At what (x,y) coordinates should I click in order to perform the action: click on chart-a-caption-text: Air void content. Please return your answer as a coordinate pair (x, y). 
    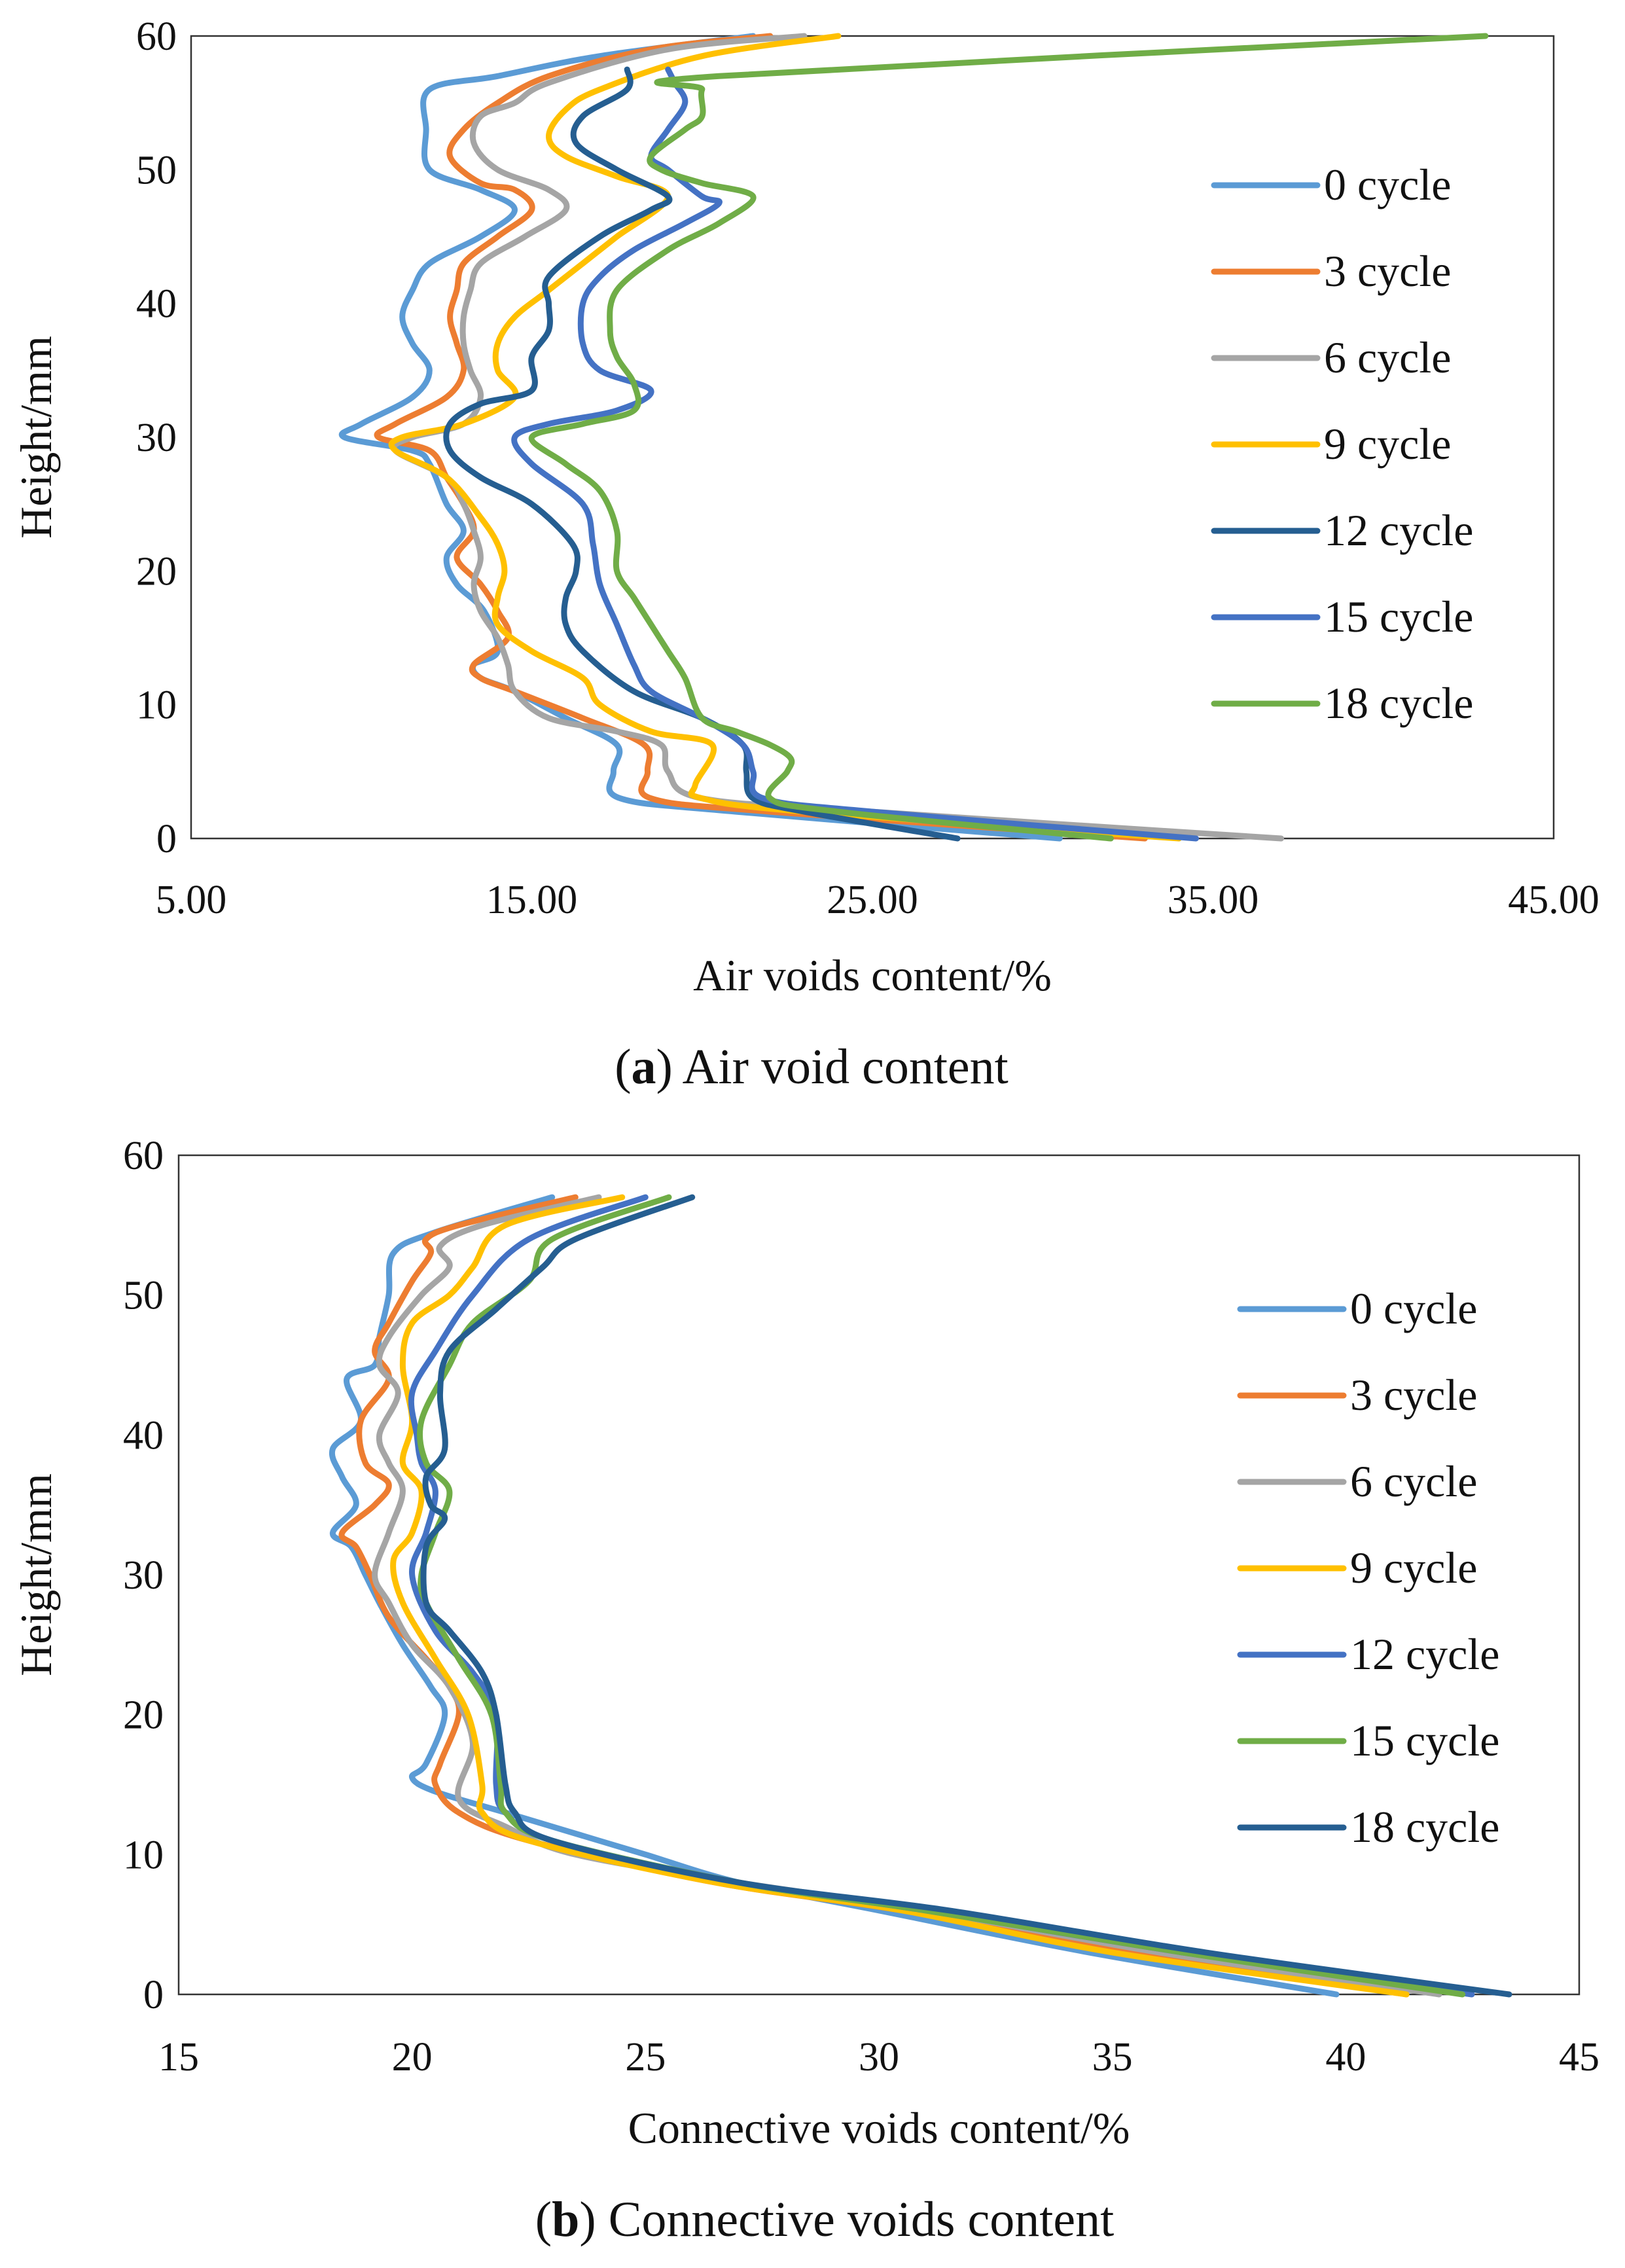
    Looking at the image, I should click on (846, 1066).